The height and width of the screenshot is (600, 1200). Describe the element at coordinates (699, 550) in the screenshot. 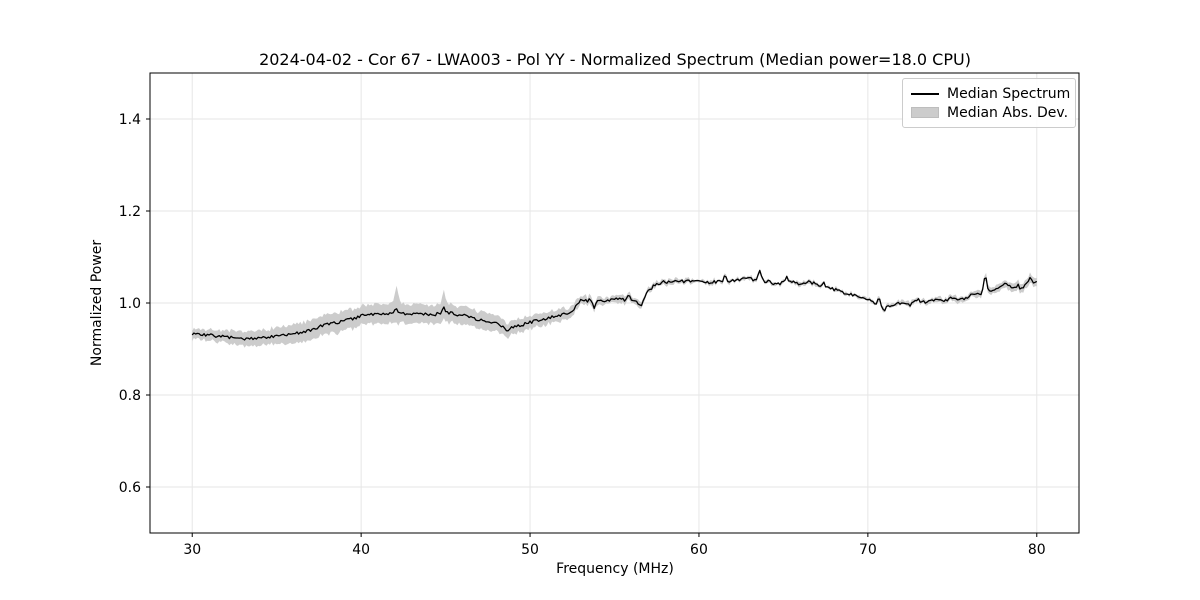

I see `x-tick-label: 60` at that location.